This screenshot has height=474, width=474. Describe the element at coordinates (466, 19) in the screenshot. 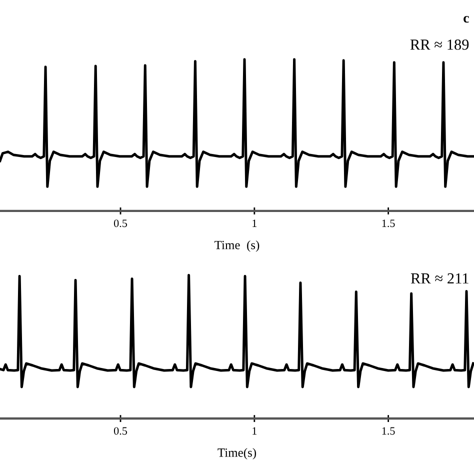

I see `text: c` at that location.